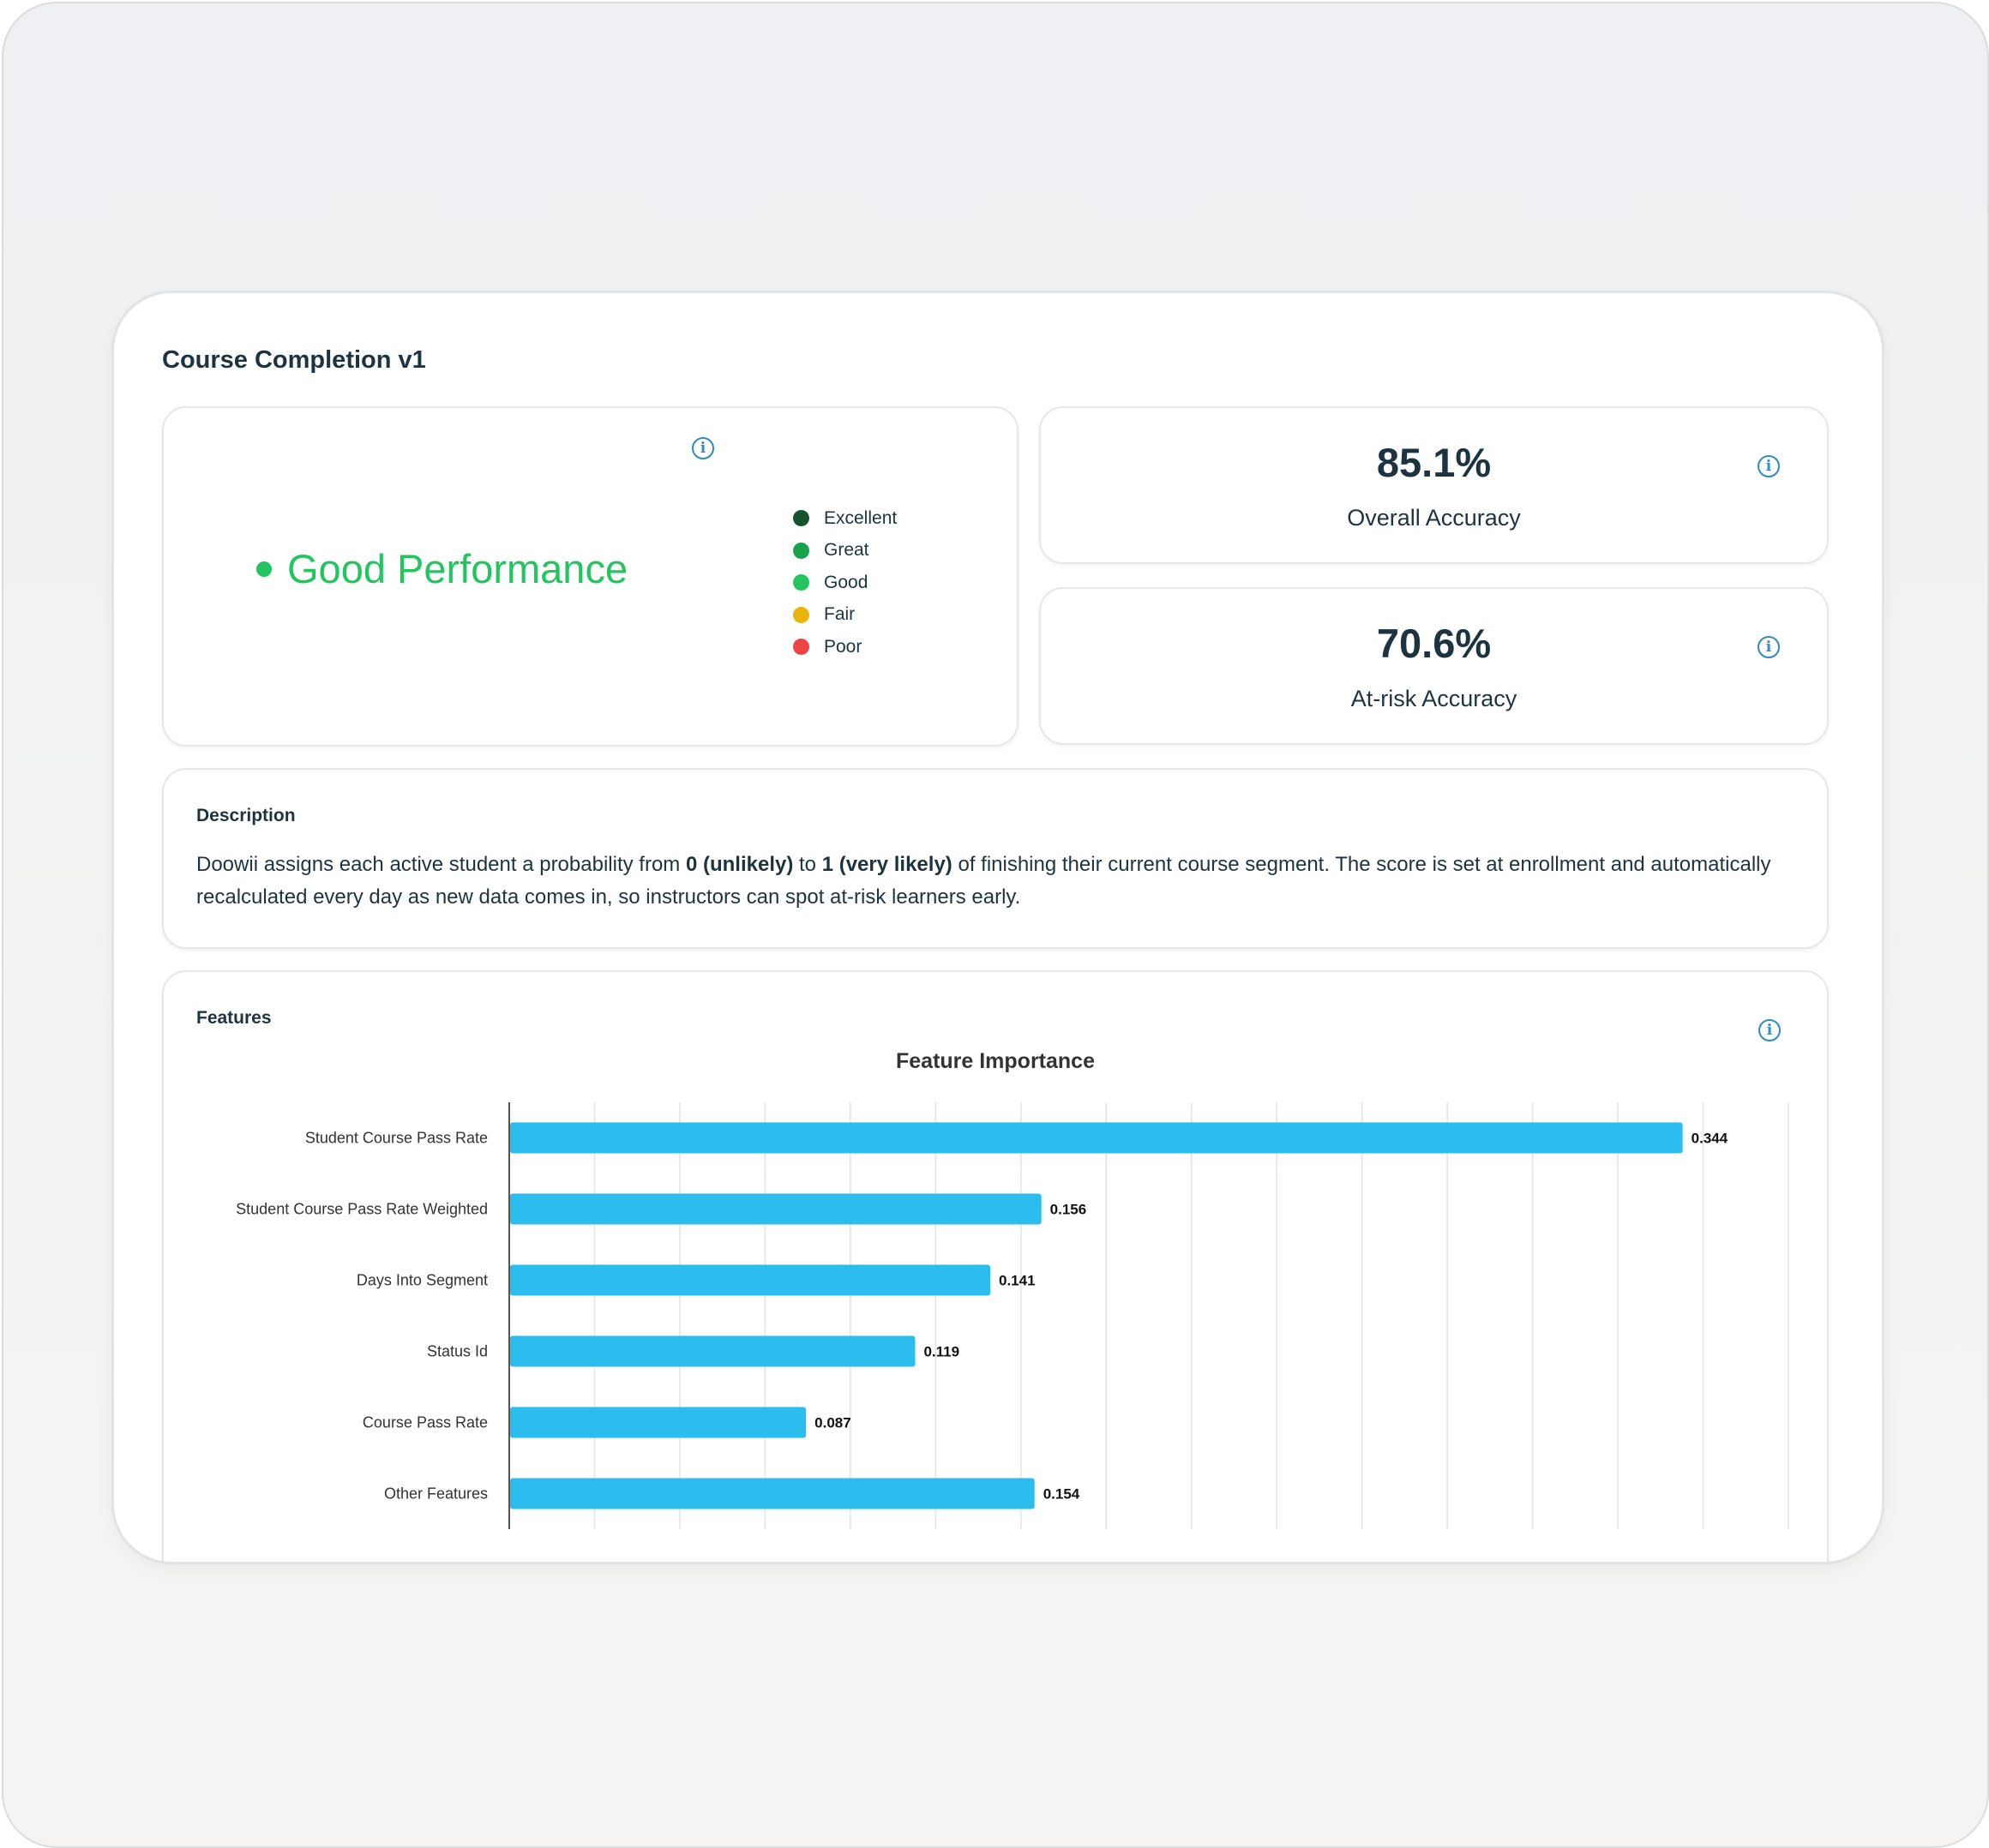 The height and width of the screenshot is (1848, 1989). I want to click on description-bold-part: 0 (unlikely), so click(740, 864).